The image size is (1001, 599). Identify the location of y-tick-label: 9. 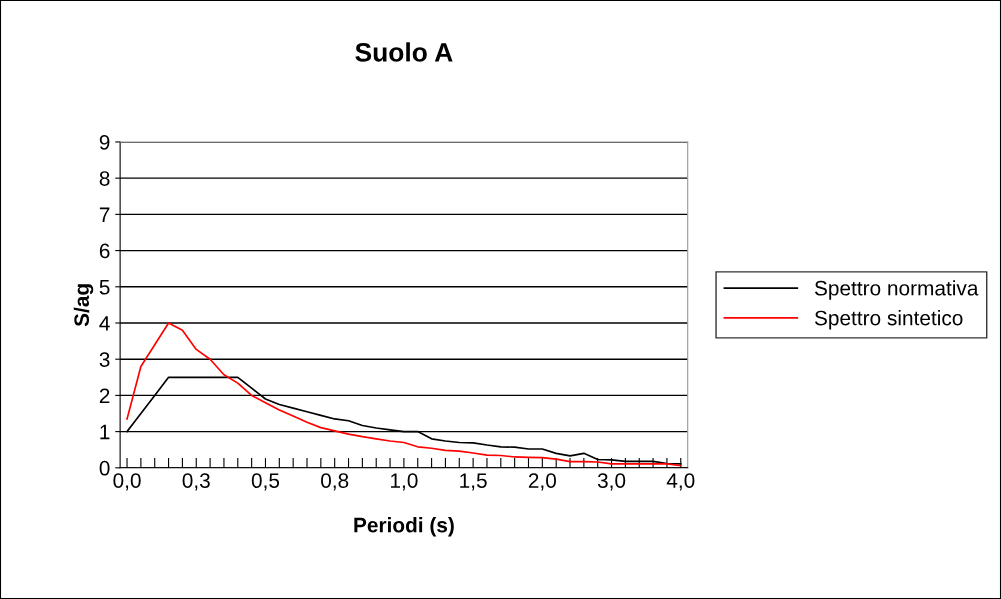
(104, 142).